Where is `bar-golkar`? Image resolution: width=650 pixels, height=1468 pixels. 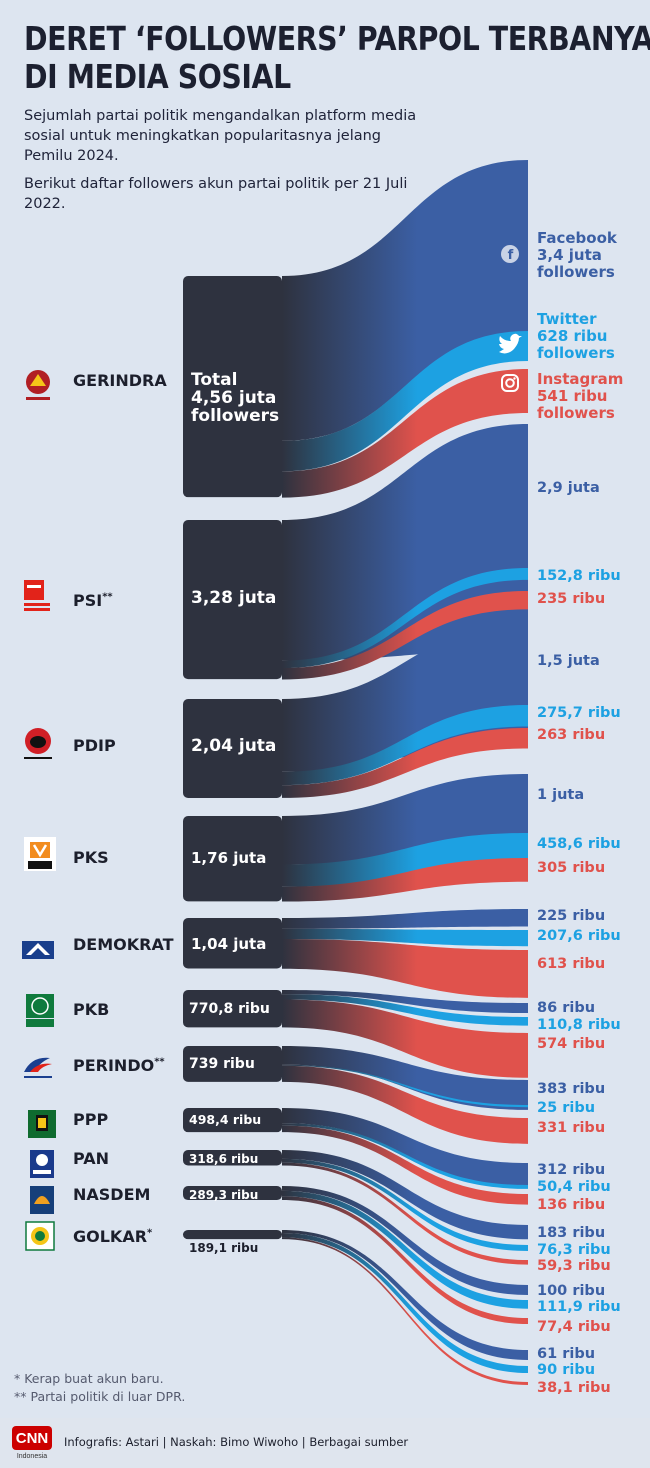
bar-golkar is located at coordinates (232, 1235).